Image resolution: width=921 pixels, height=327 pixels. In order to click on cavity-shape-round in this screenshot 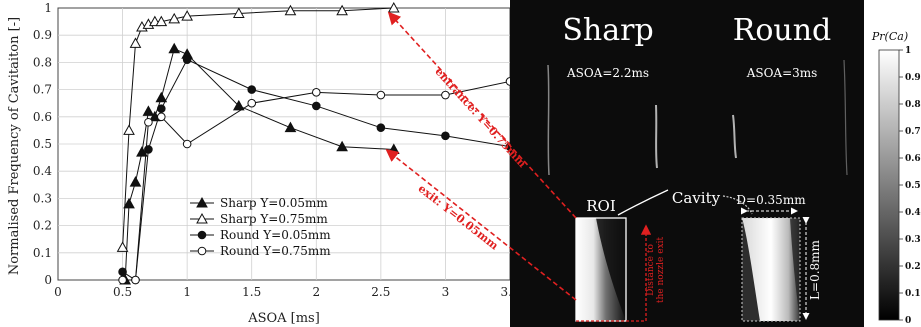, I will do `click(751, 269)`.